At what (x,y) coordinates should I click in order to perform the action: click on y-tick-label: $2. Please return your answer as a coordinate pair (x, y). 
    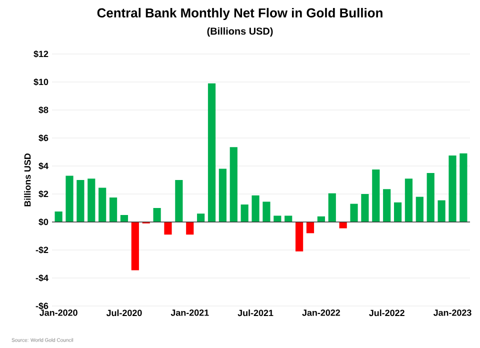
    Looking at the image, I should click on (43, 194).